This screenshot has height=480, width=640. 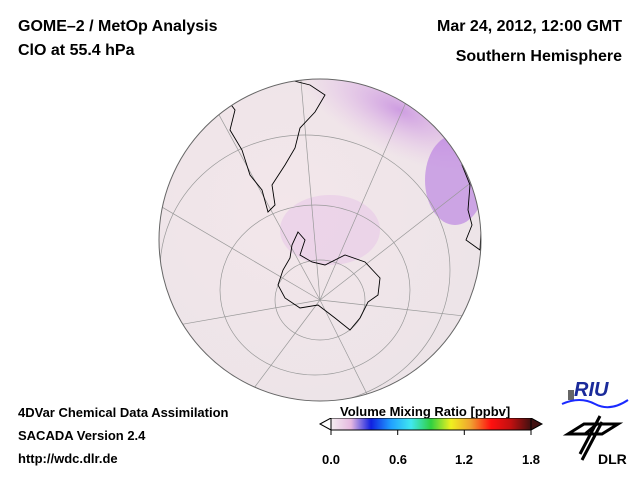 I want to click on colorbar-tick-0: 0.0, so click(x=331, y=459).